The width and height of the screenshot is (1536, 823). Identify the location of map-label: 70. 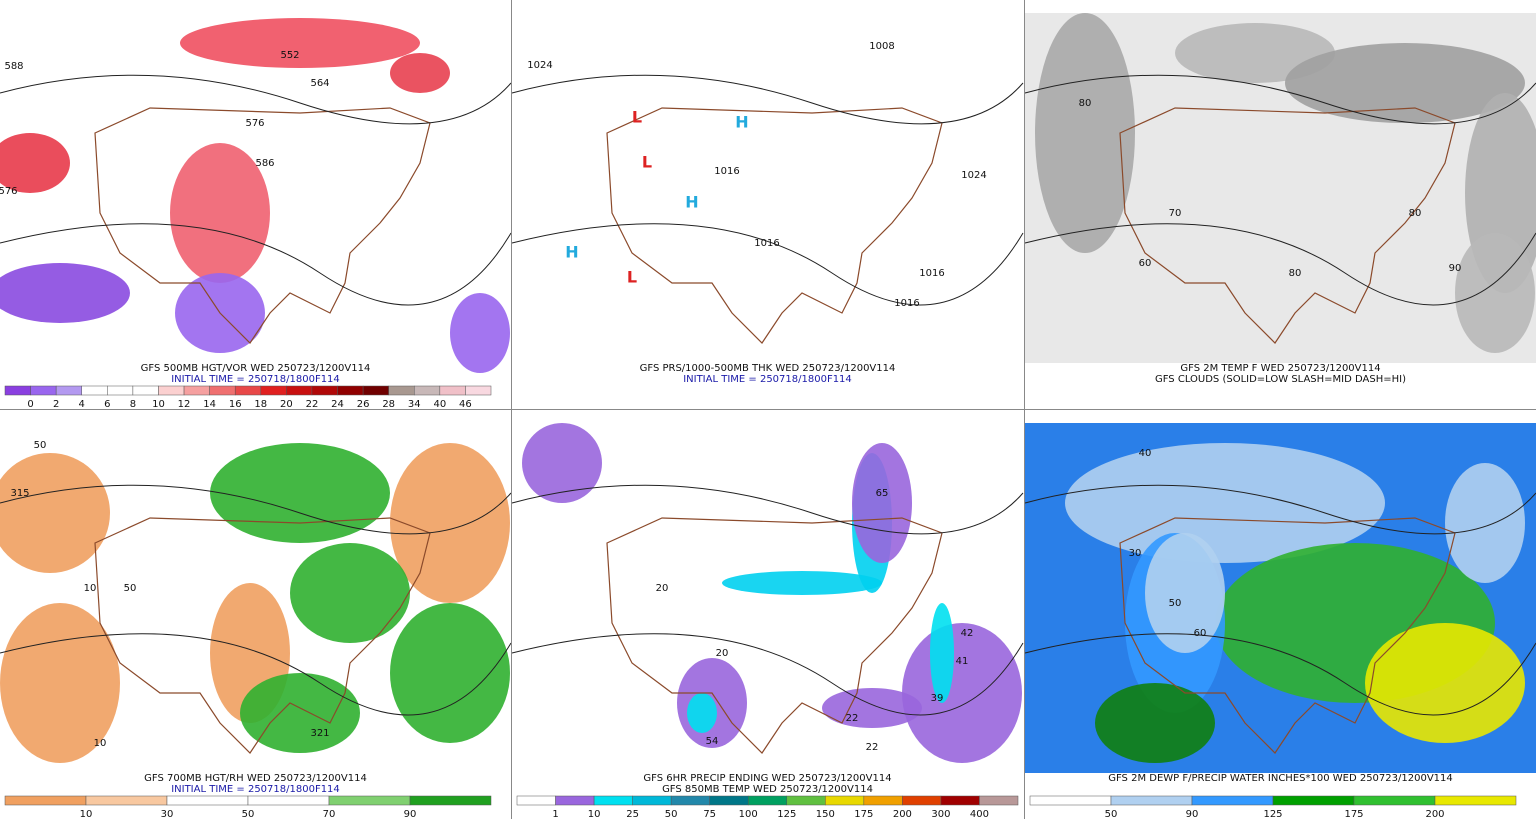
(1175, 213).